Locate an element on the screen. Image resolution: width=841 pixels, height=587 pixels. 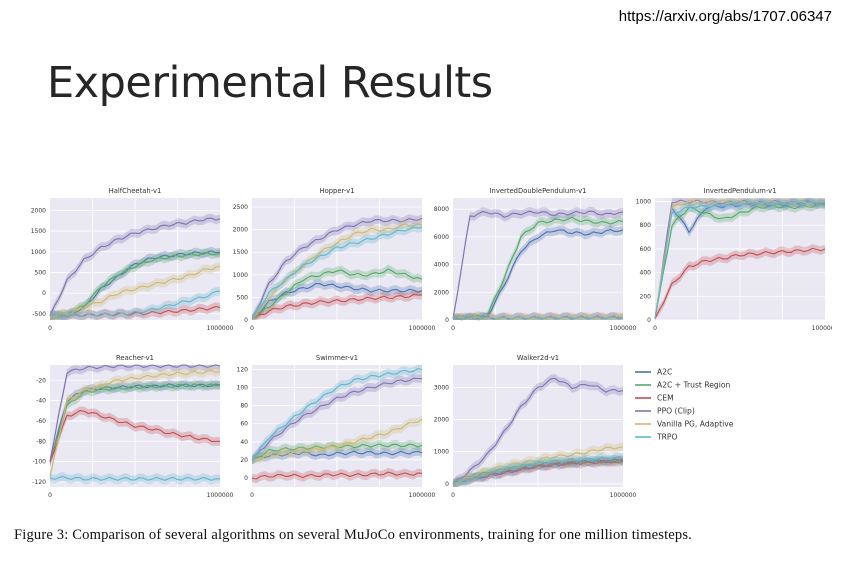
y-tick-label: -60 is located at coordinates (41, 421).